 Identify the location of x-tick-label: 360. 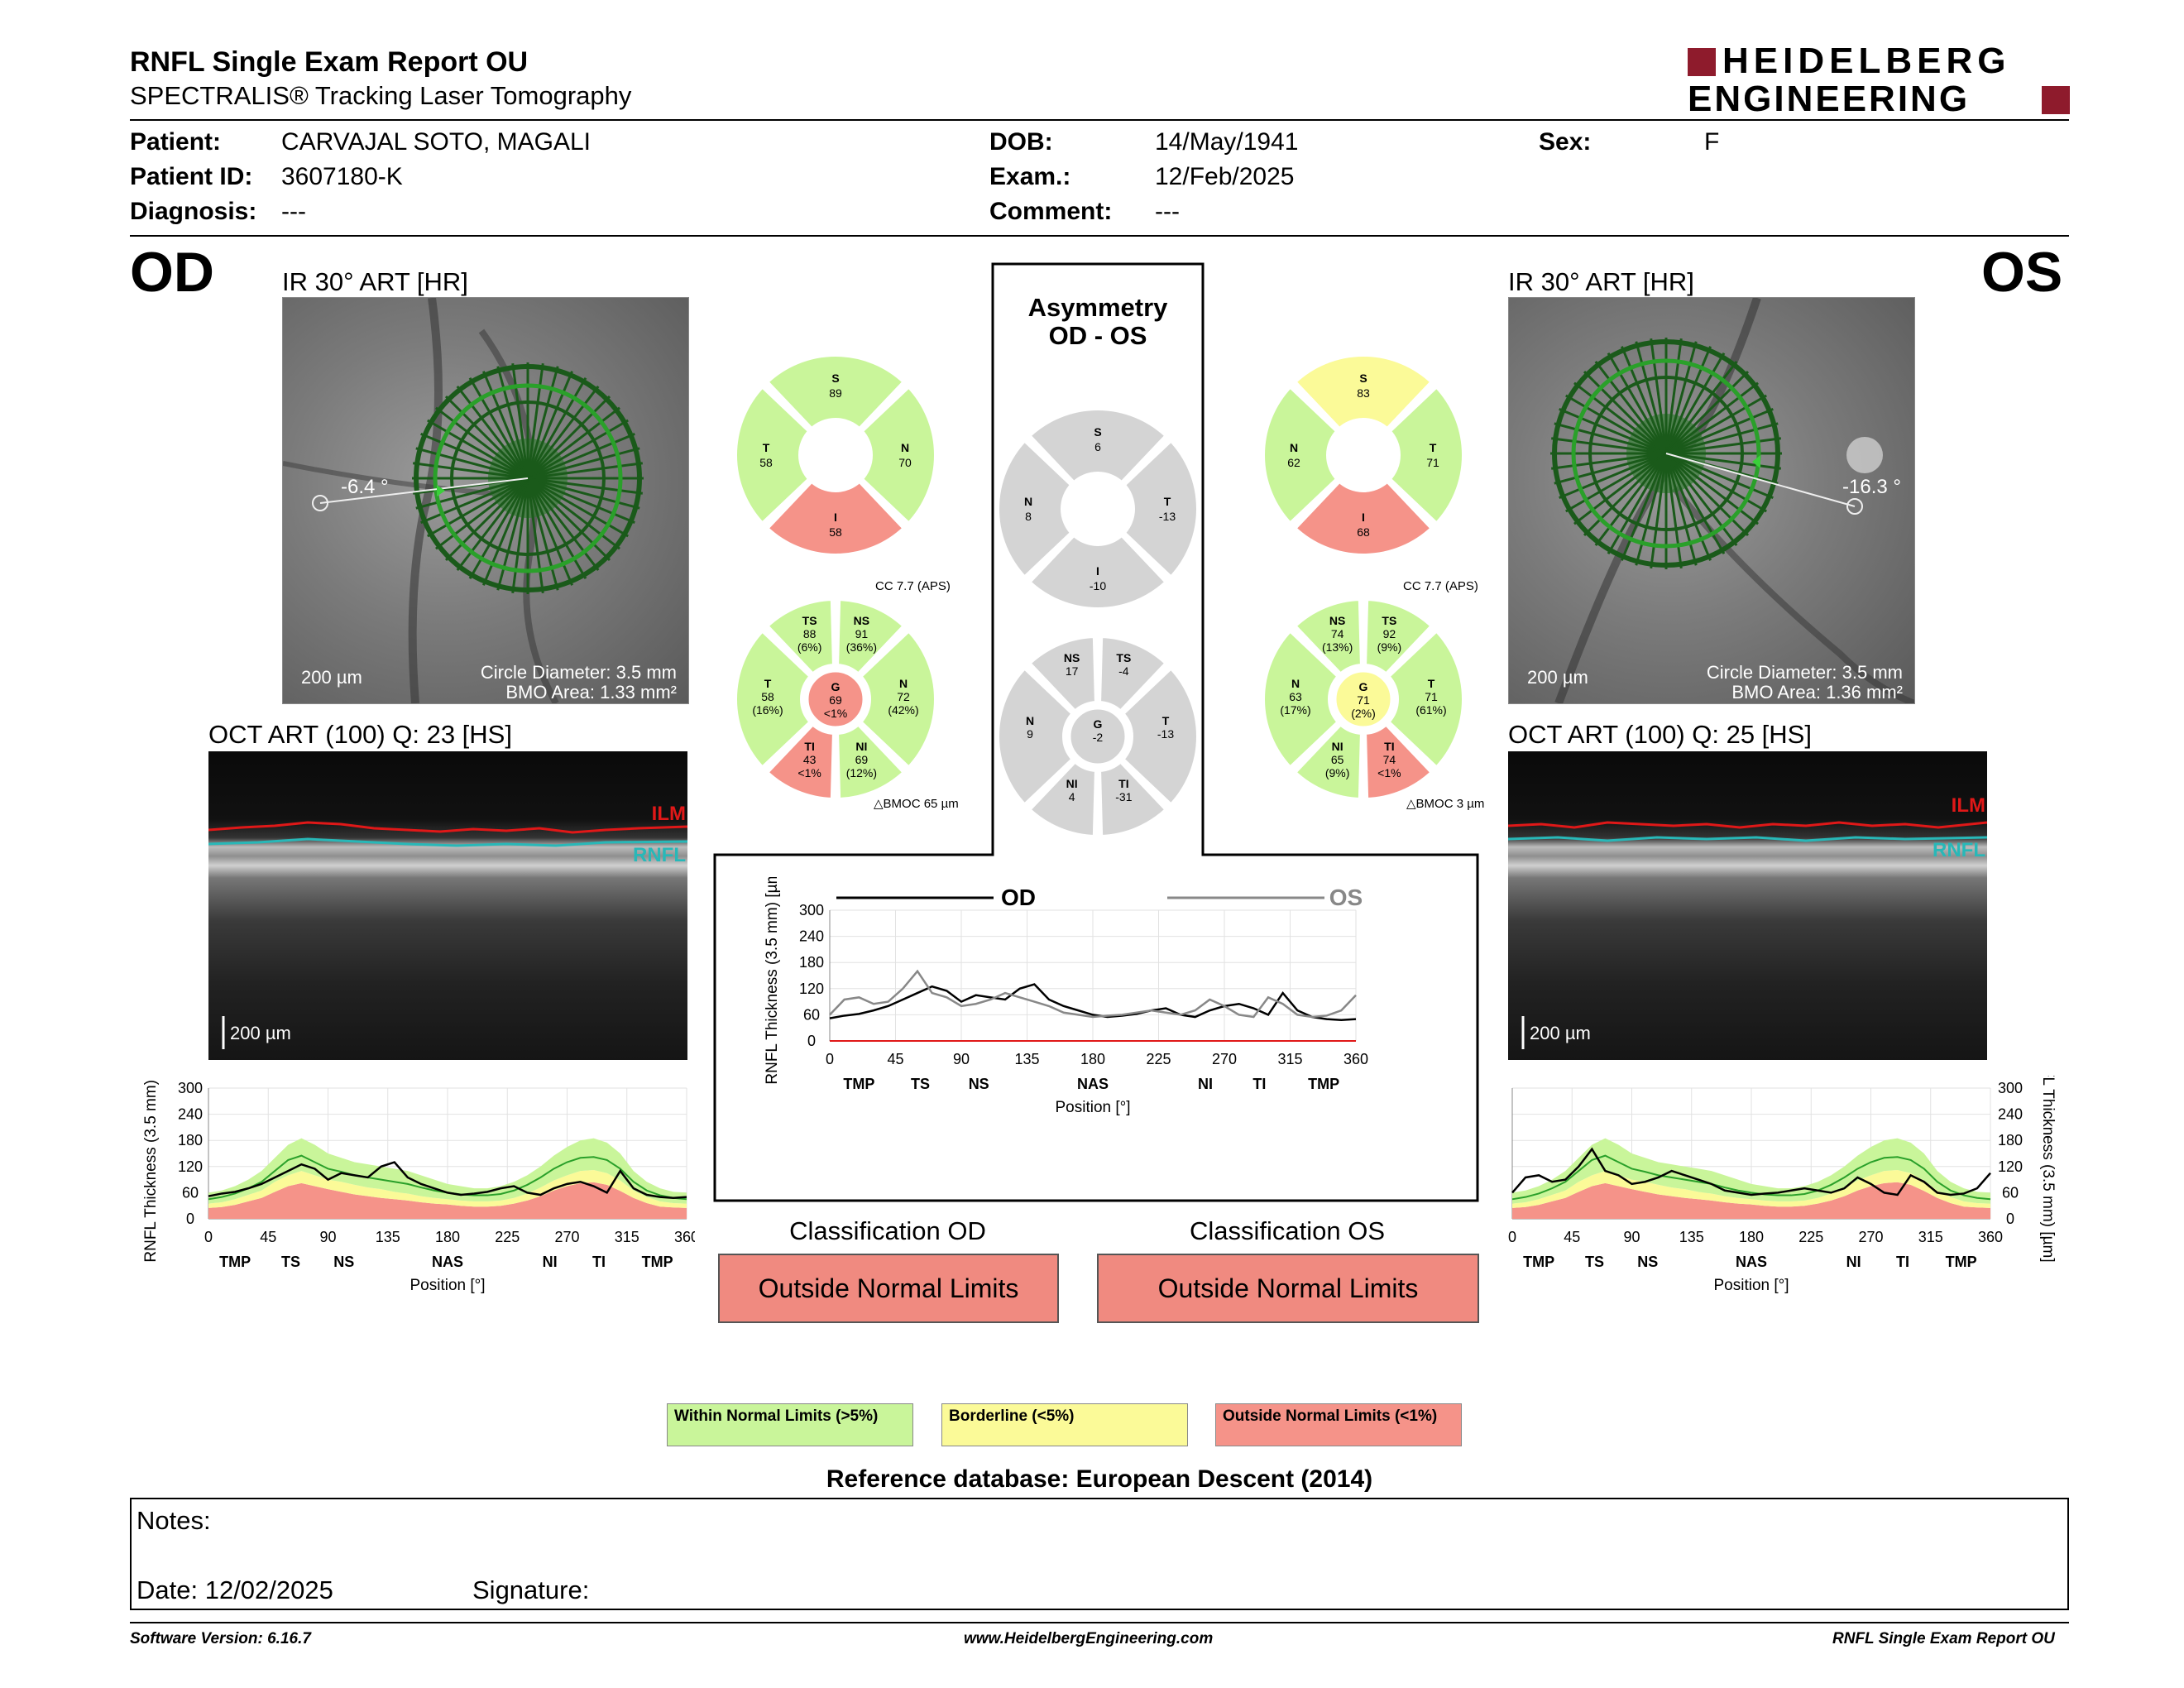
(1990, 1237).